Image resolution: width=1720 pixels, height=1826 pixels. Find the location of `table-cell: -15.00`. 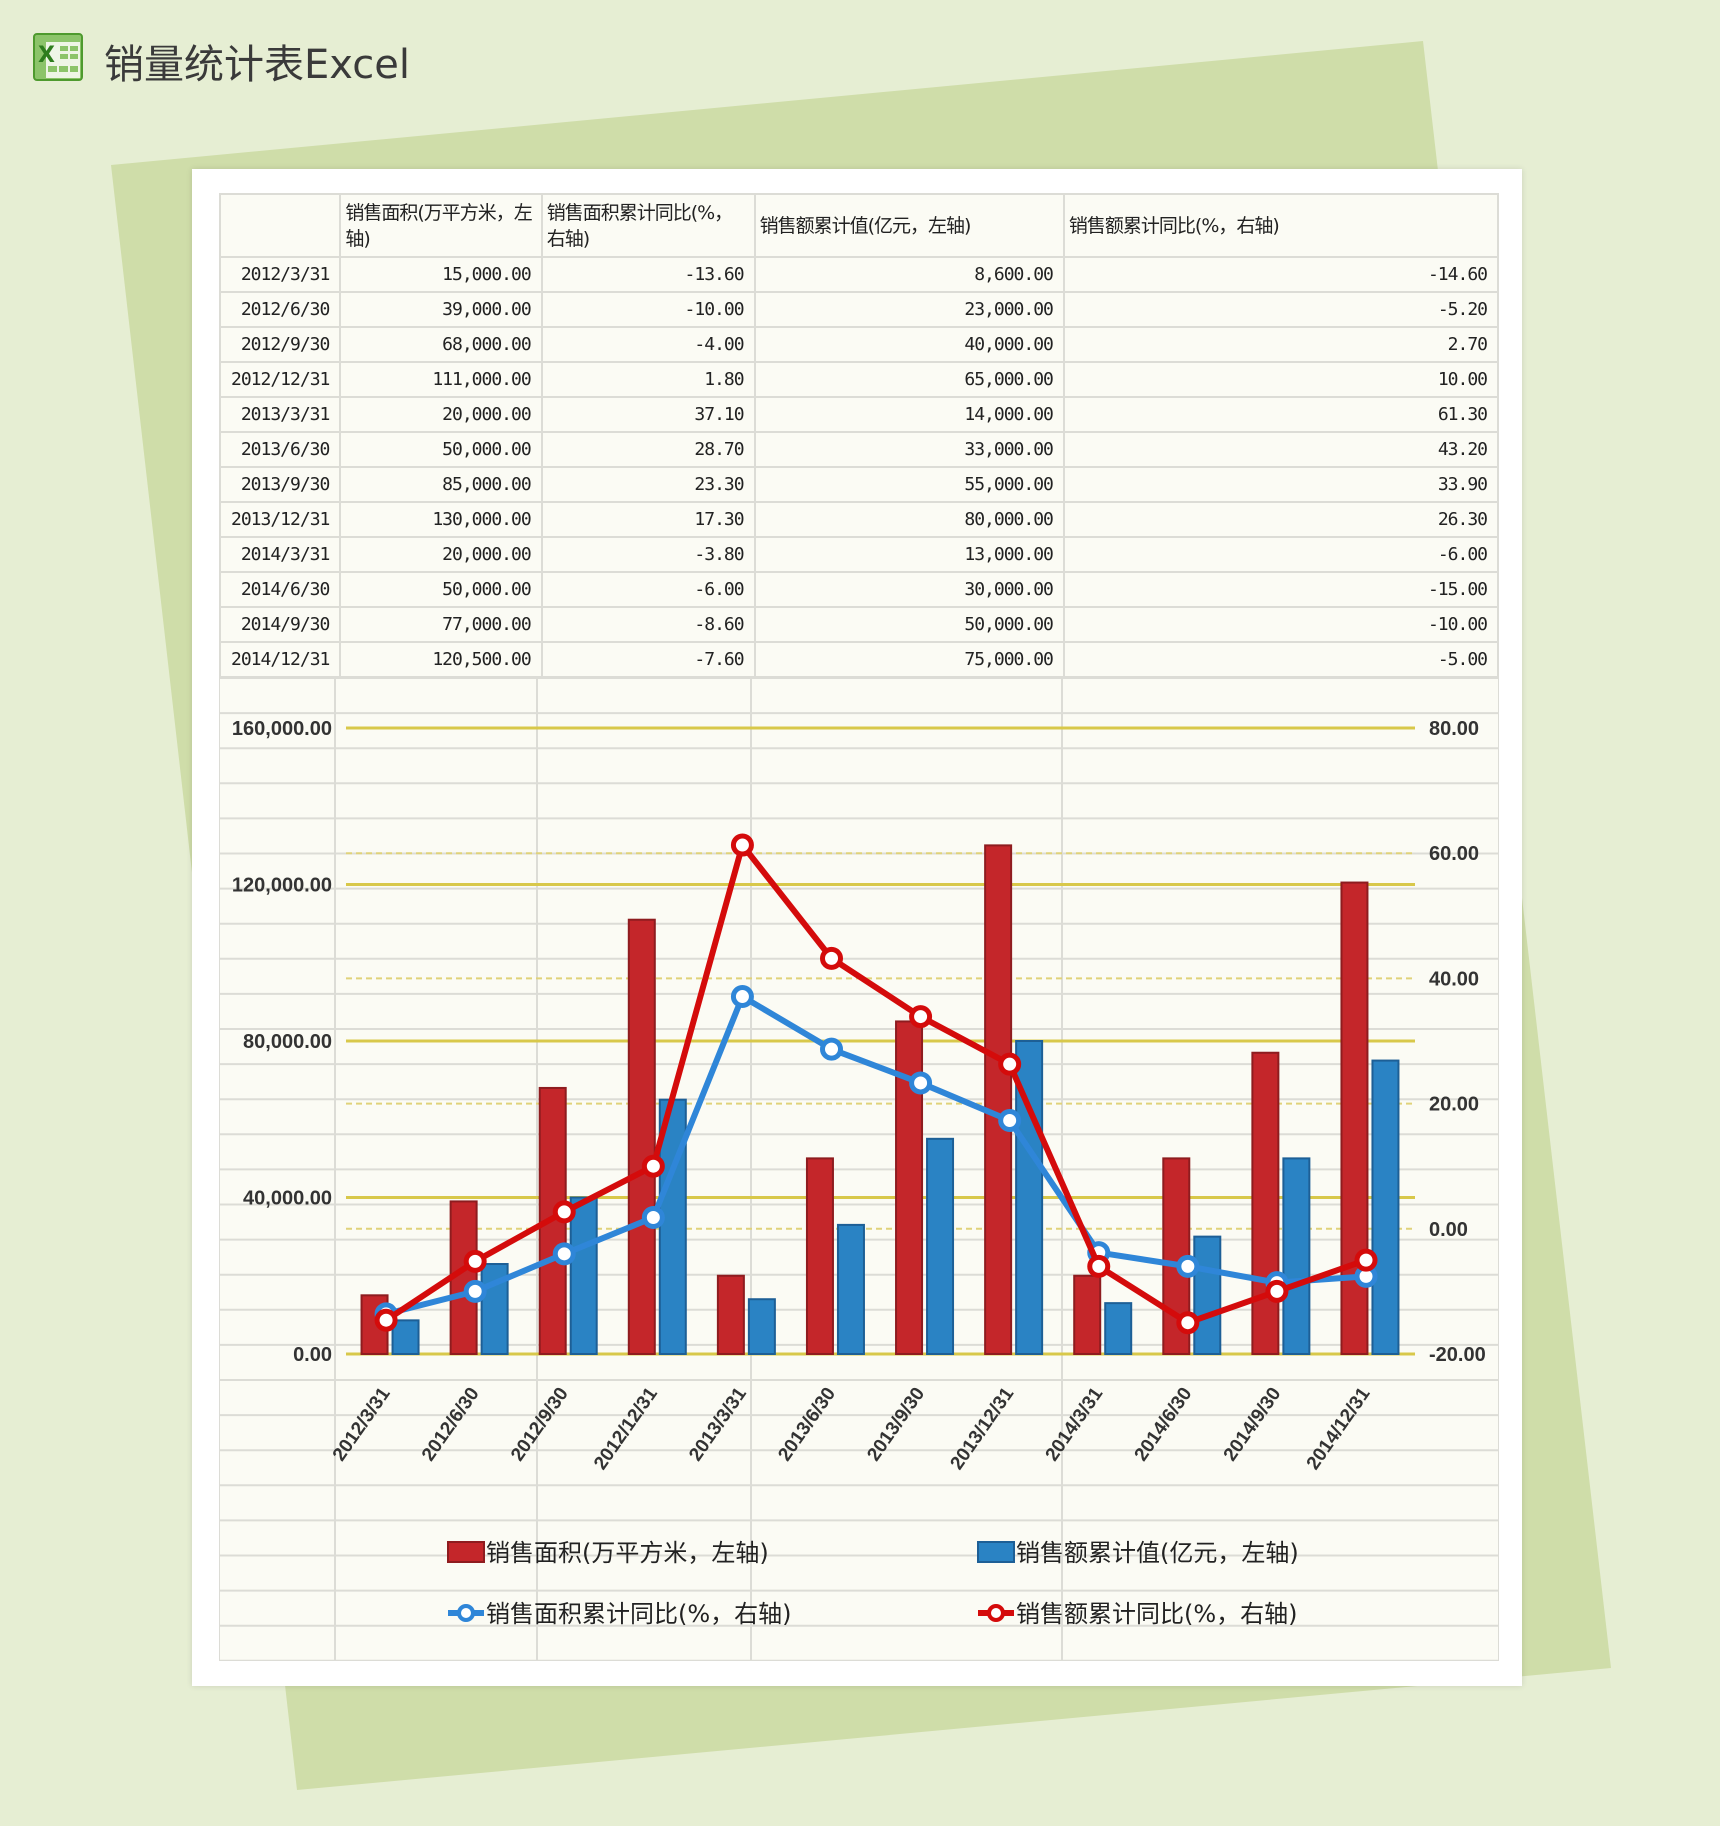

table-cell: -15.00 is located at coordinates (1281, 589).